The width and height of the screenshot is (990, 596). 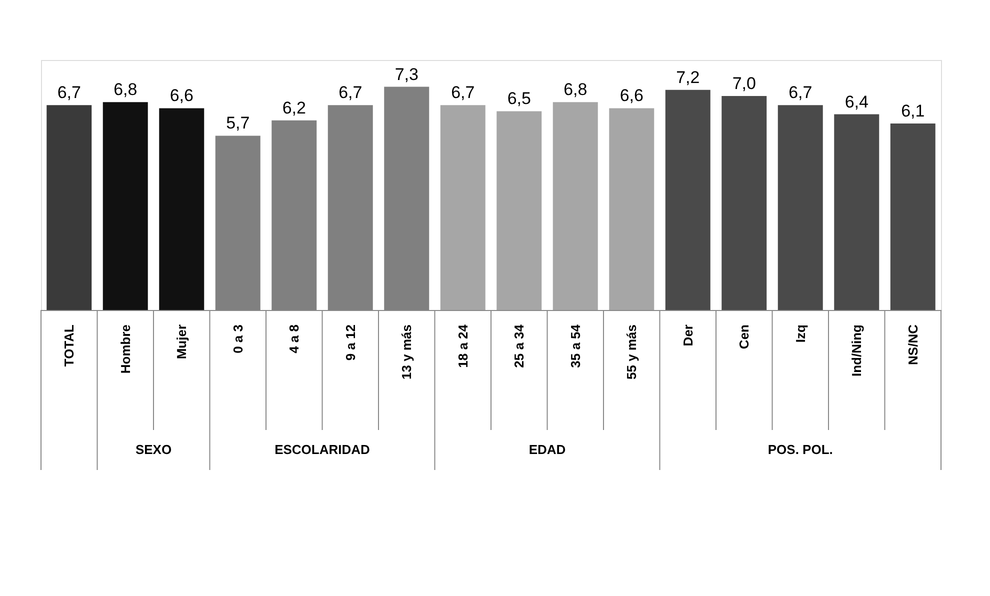 What do you see at coordinates (294, 108) in the screenshot?
I see `data-label: 6,2` at bounding box center [294, 108].